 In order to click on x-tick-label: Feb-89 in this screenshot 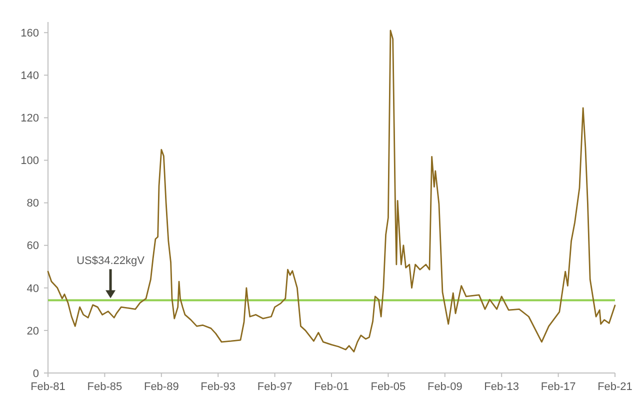, I will do `click(161, 387)`.